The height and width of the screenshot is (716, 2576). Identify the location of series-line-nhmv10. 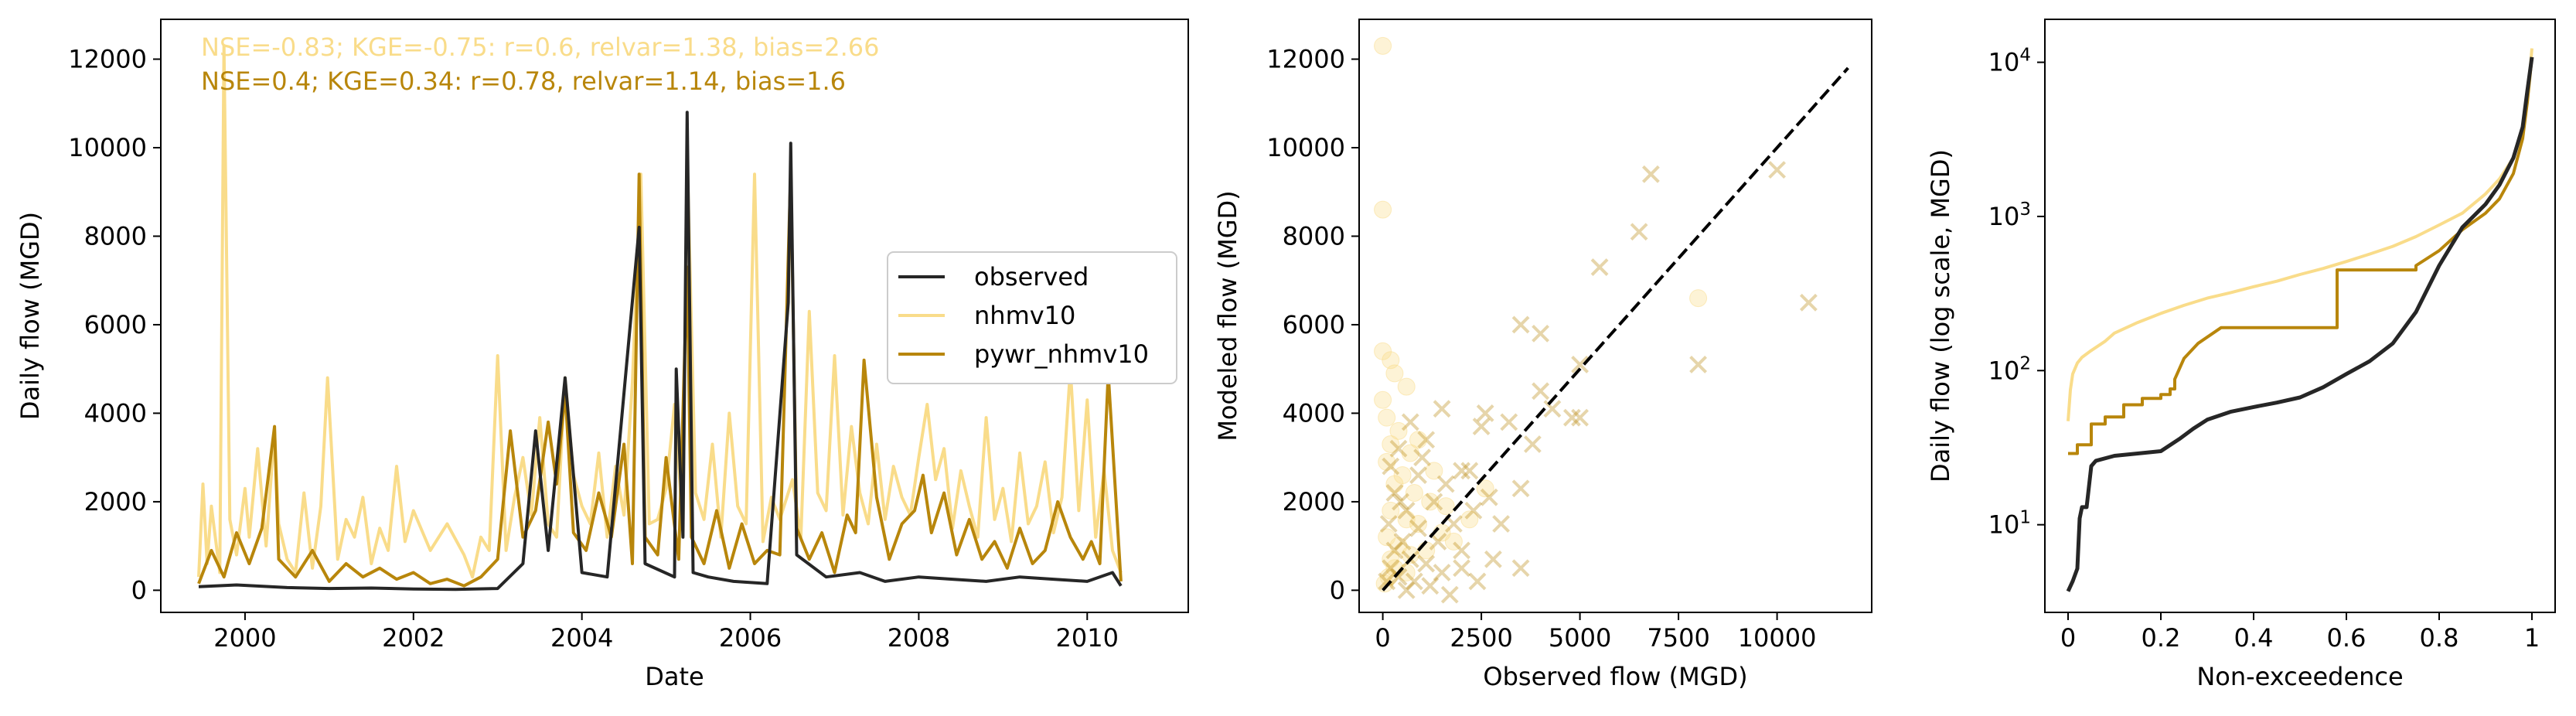
(2300, 234).